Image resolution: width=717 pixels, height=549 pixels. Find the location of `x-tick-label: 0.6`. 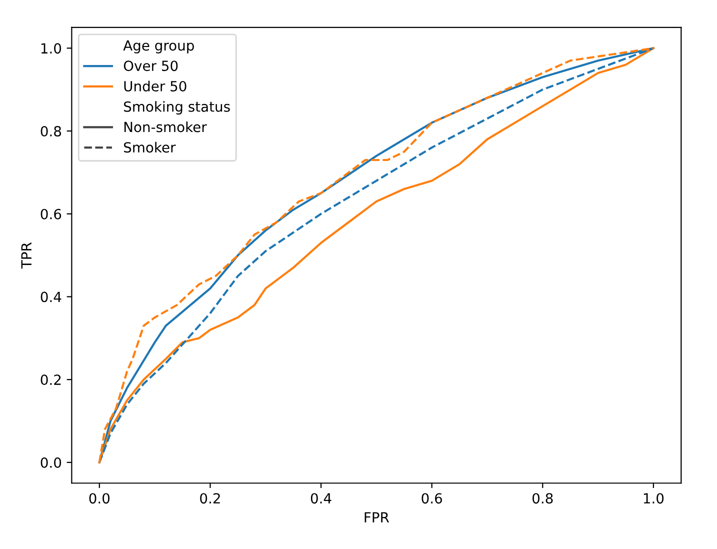

x-tick-label: 0.6 is located at coordinates (432, 498).